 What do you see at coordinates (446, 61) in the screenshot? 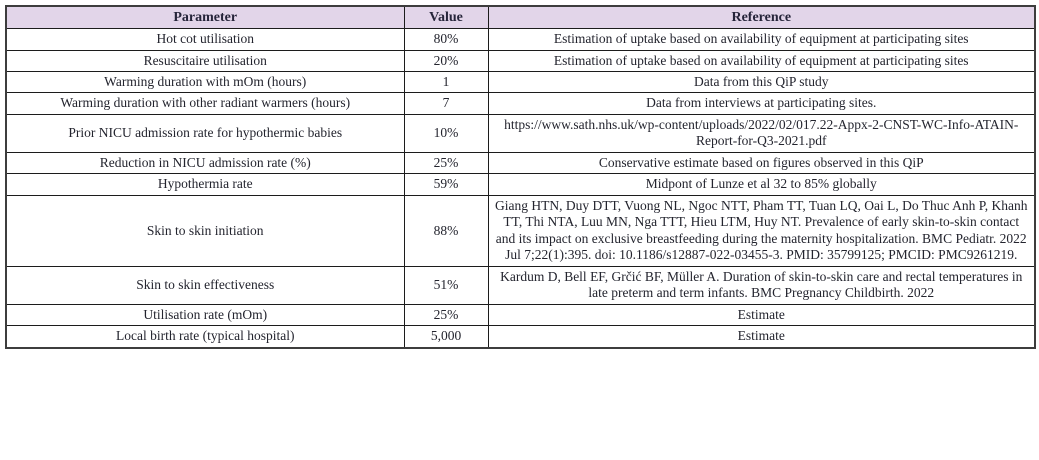
I see `value-cell: 20%` at bounding box center [446, 61].